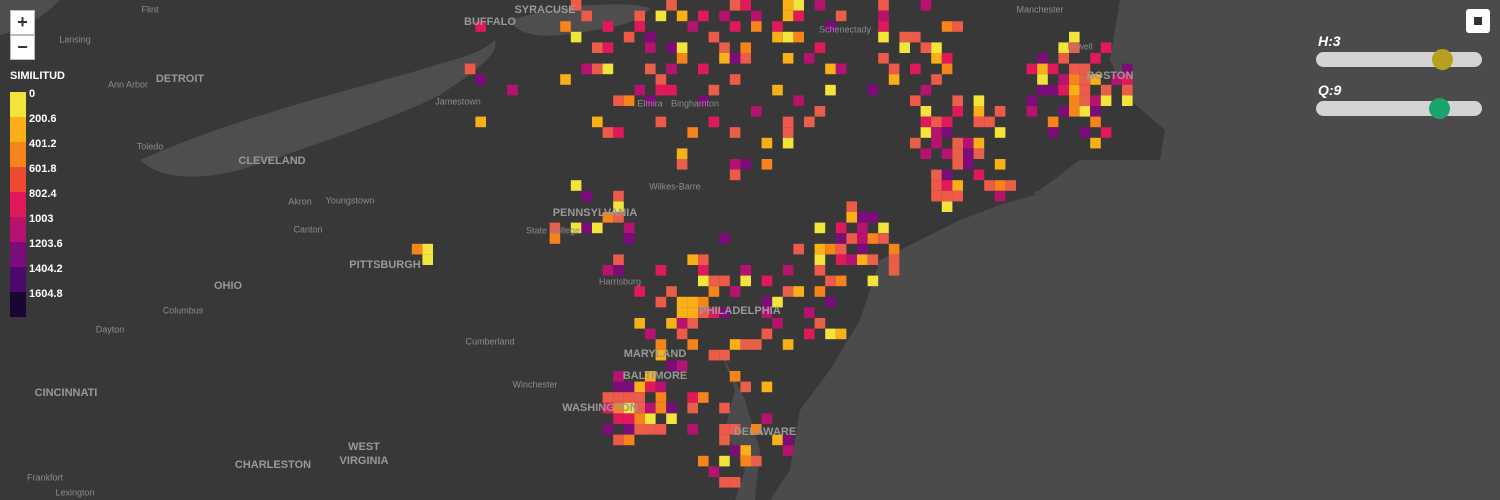  What do you see at coordinates (1478, 21) in the screenshot?
I see `stop-button` at bounding box center [1478, 21].